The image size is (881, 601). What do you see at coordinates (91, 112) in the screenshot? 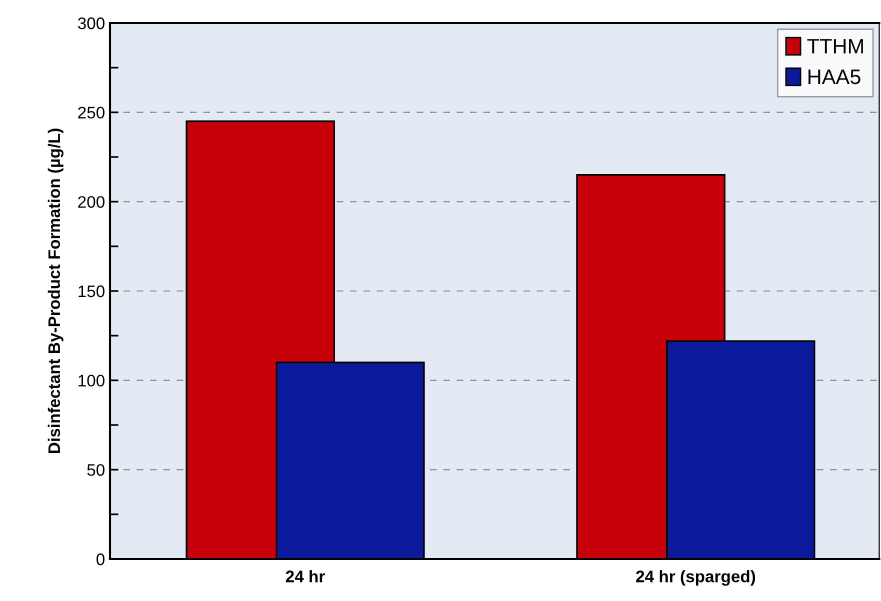
I see `y-tick-label: 250` at bounding box center [91, 112].